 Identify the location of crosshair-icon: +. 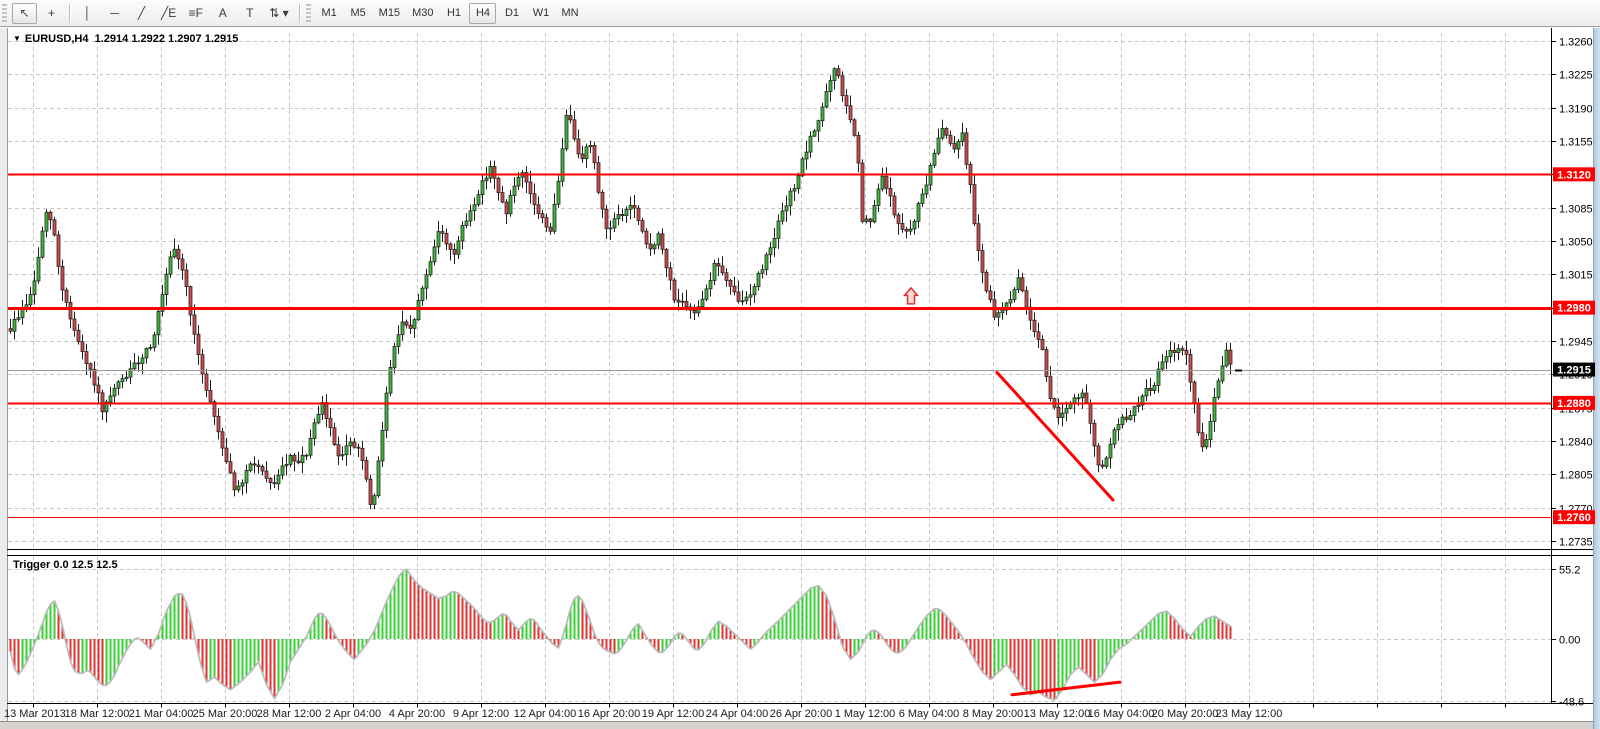
(51, 13).